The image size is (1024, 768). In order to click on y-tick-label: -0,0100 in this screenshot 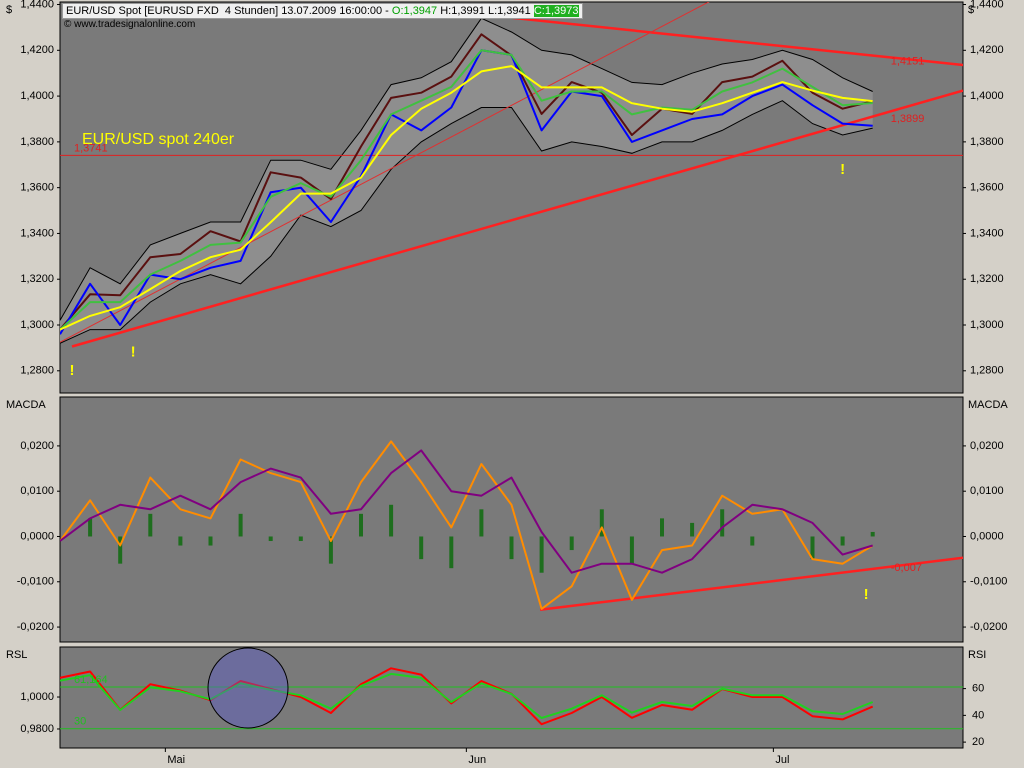, I will do `click(35, 582)`.